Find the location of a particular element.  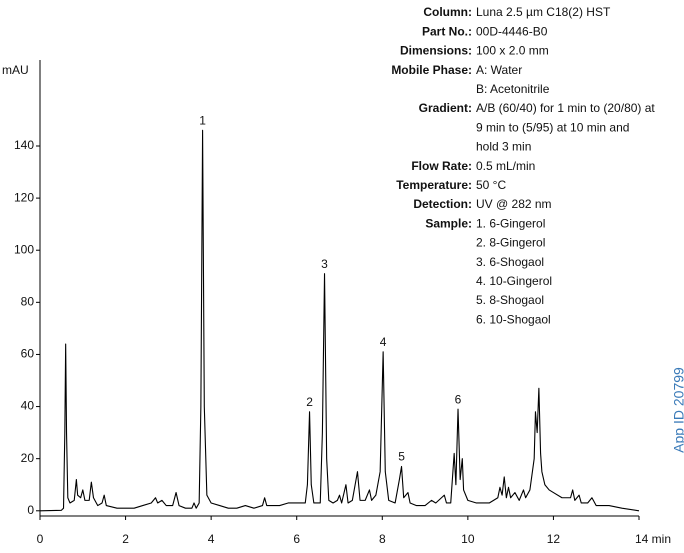

info-label: Temperature: is located at coordinates (434, 185).